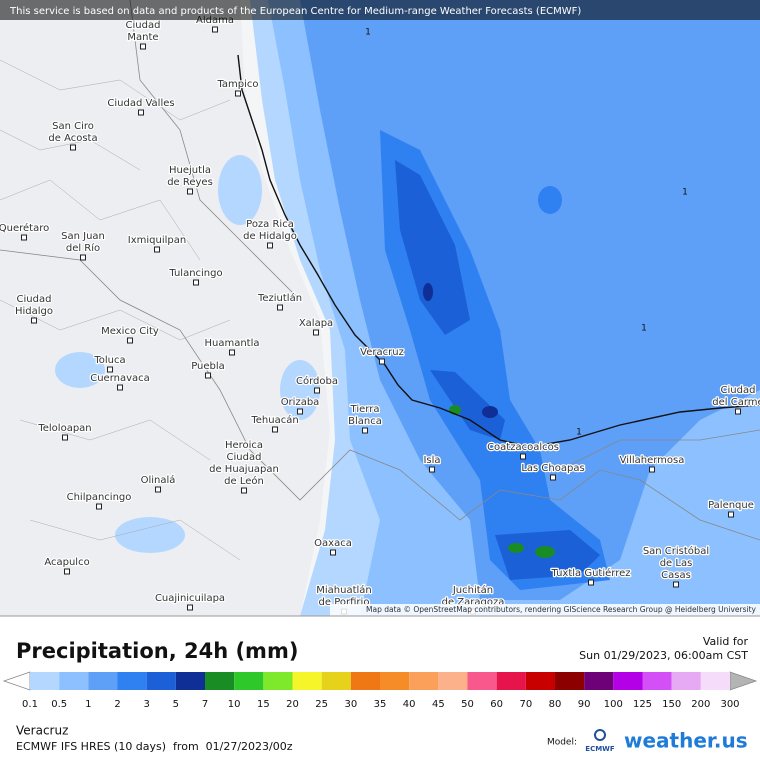 This screenshot has height=760, width=760. I want to click on precip-1b, so click(550, 45).